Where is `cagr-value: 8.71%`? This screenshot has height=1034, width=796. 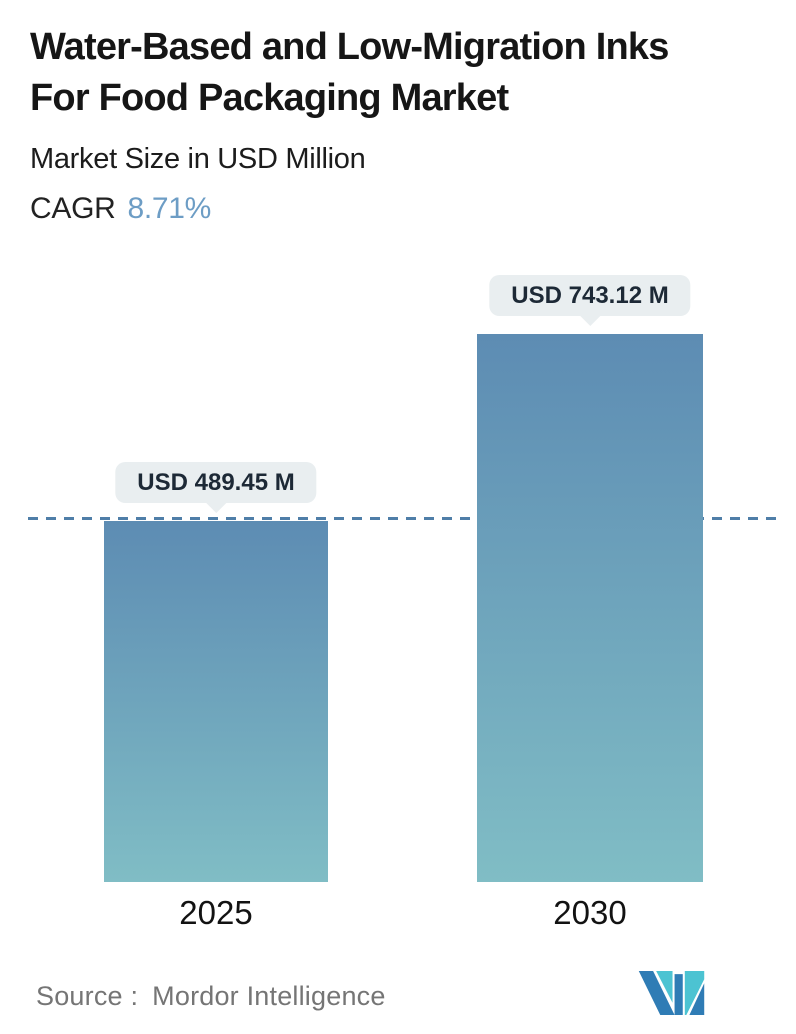 cagr-value: 8.71% is located at coordinates (169, 208).